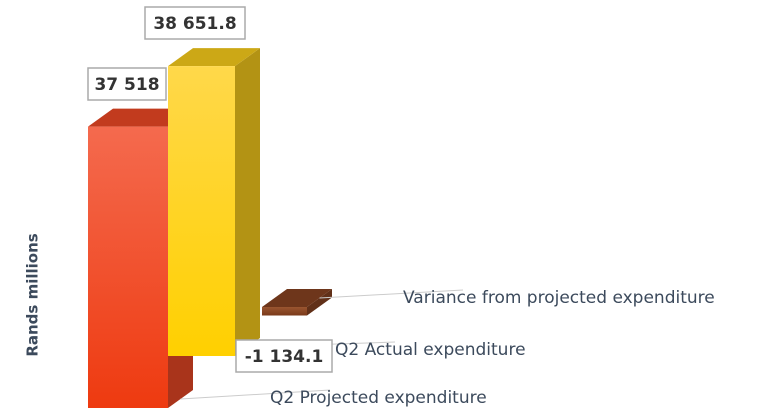 Image resolution: width=780 pixels, height=411 pixels. I want to click on category-label: Q2 Actual expenditure, so click(430, 350).